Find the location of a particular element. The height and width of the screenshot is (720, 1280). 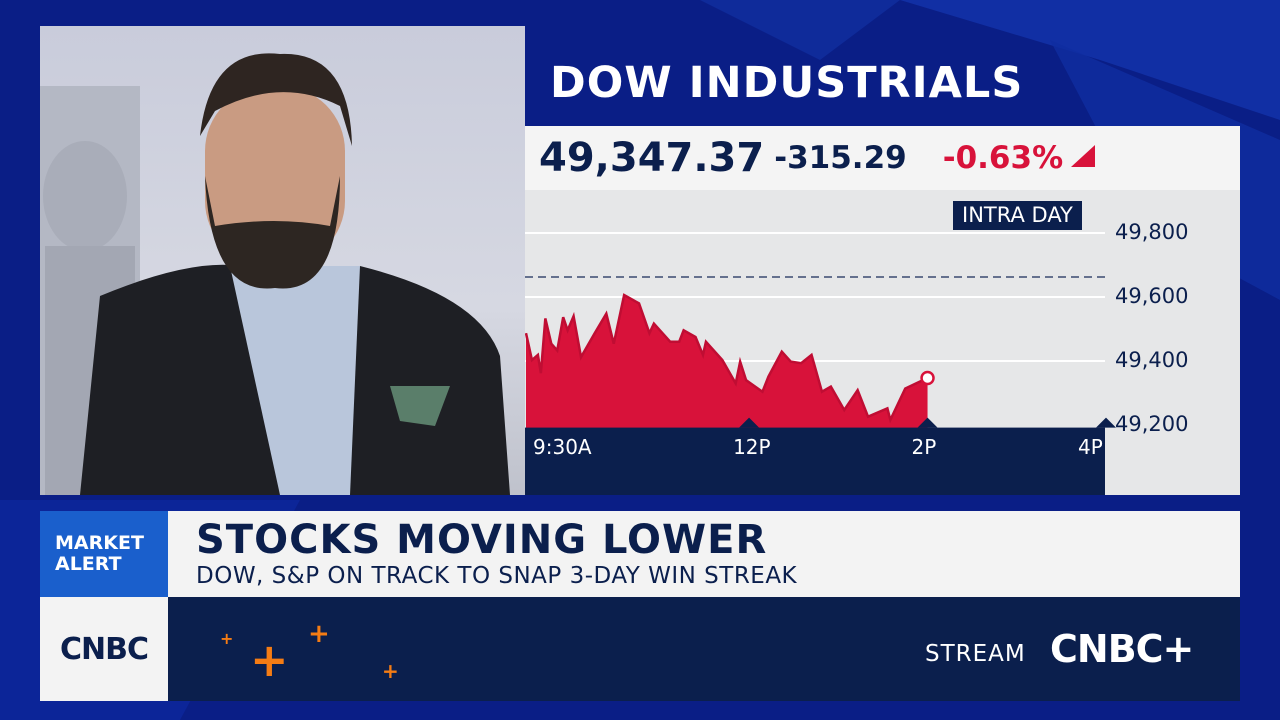

stream-label: STREAM is located at coordinates (975, 654).